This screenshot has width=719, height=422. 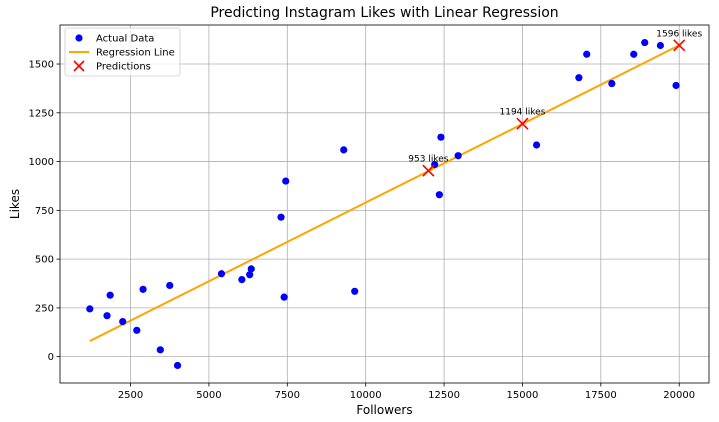 I want to click on x-tick-label: 5000, so click(x=208, y=395).